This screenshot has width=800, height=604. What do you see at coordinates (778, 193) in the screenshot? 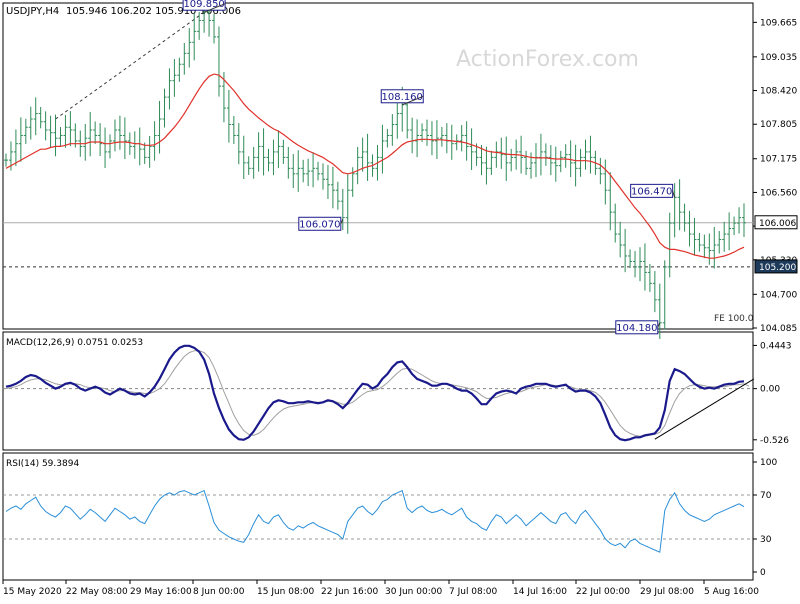
I see `price-tick-label: 106.560` at bounding box center [778, 193].